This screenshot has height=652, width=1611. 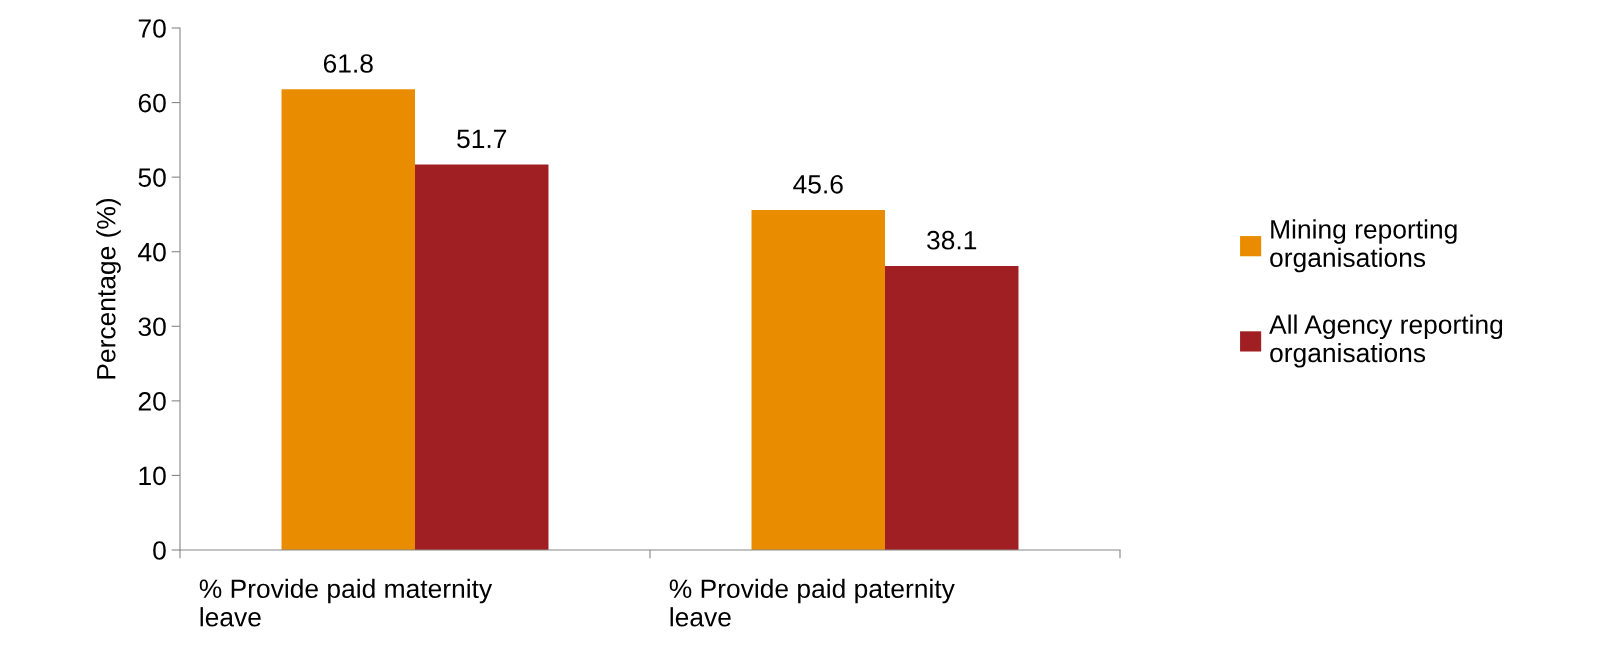 What do you see at coordinates (159, 550) in the screenshot?
I see `y-tick-label: 0` at bounding box center [159, 550].